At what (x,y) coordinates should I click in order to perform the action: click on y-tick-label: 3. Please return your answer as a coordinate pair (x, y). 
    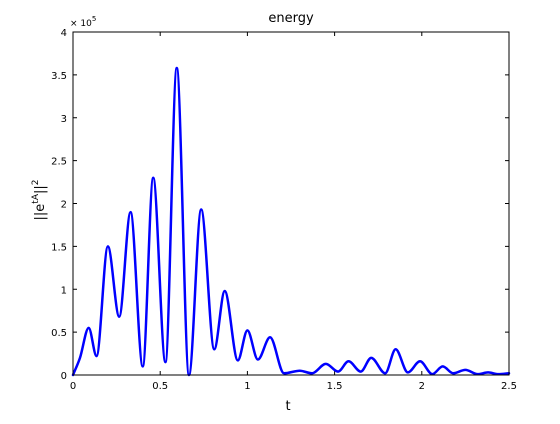
    Looking at the image, I should click on (64, 119).